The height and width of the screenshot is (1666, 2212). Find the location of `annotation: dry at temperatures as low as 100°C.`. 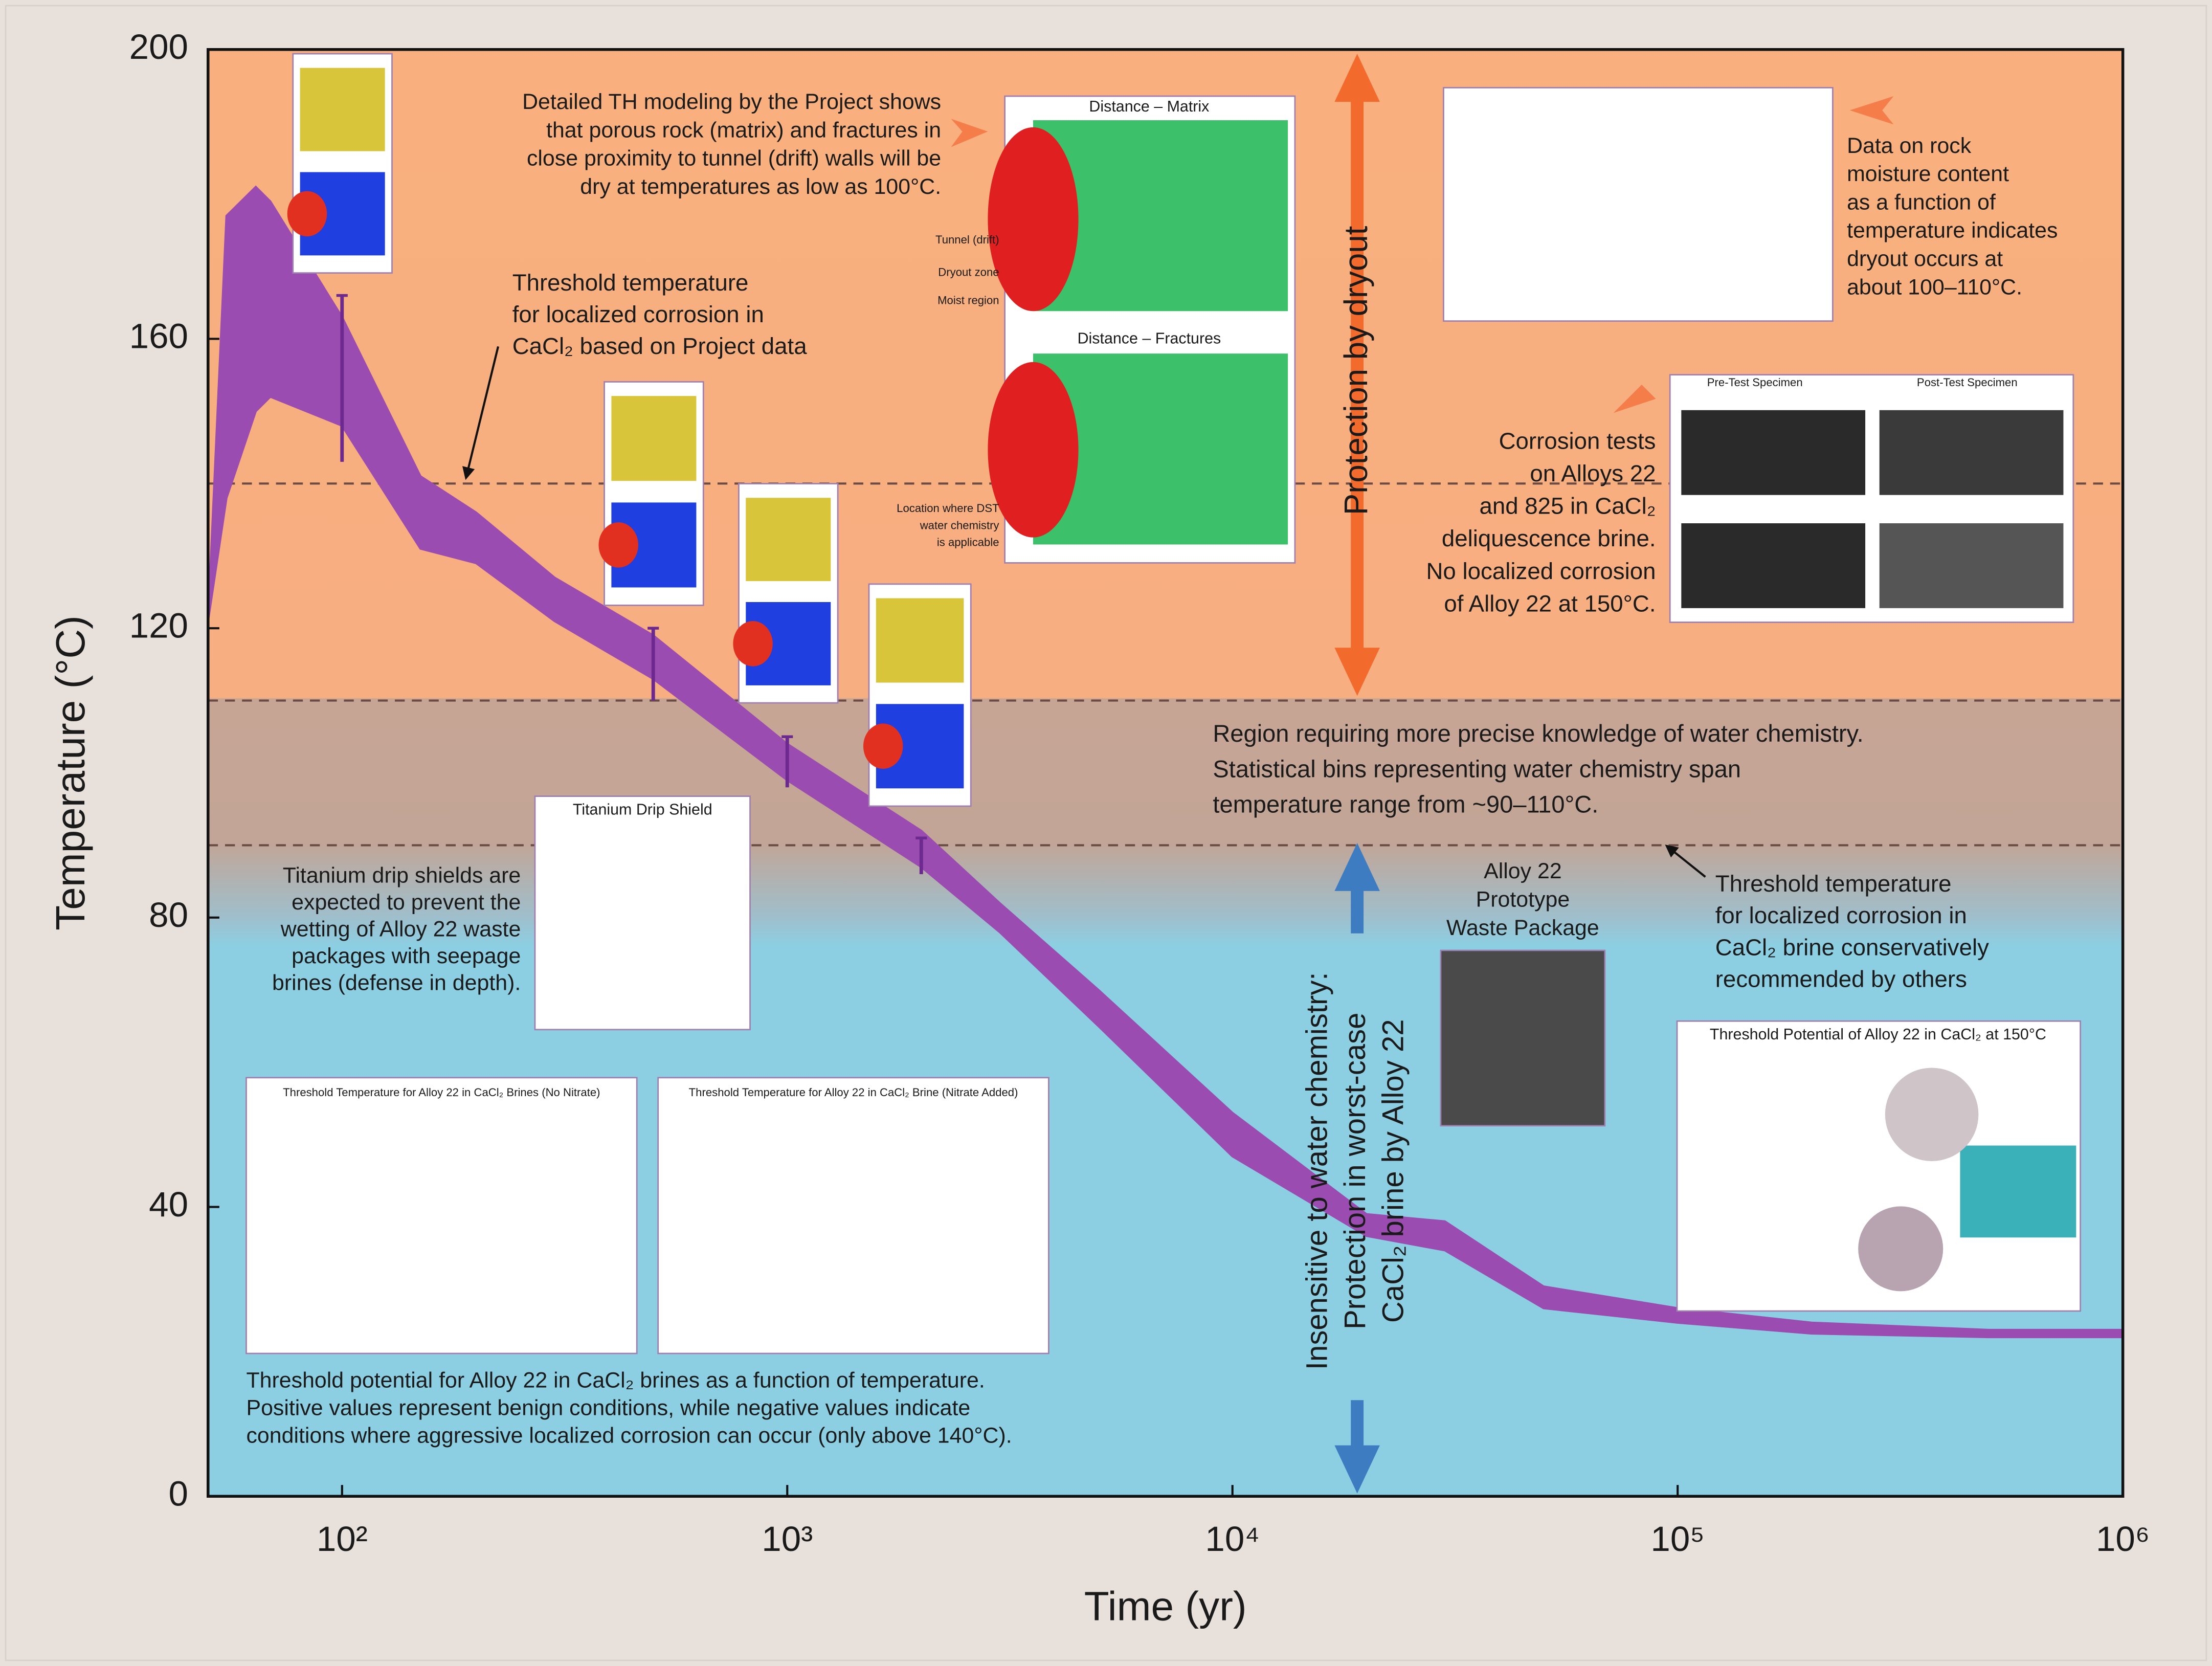

annotation: dry at temperatures as low as 100°C. is located at coordinates (760, 186).